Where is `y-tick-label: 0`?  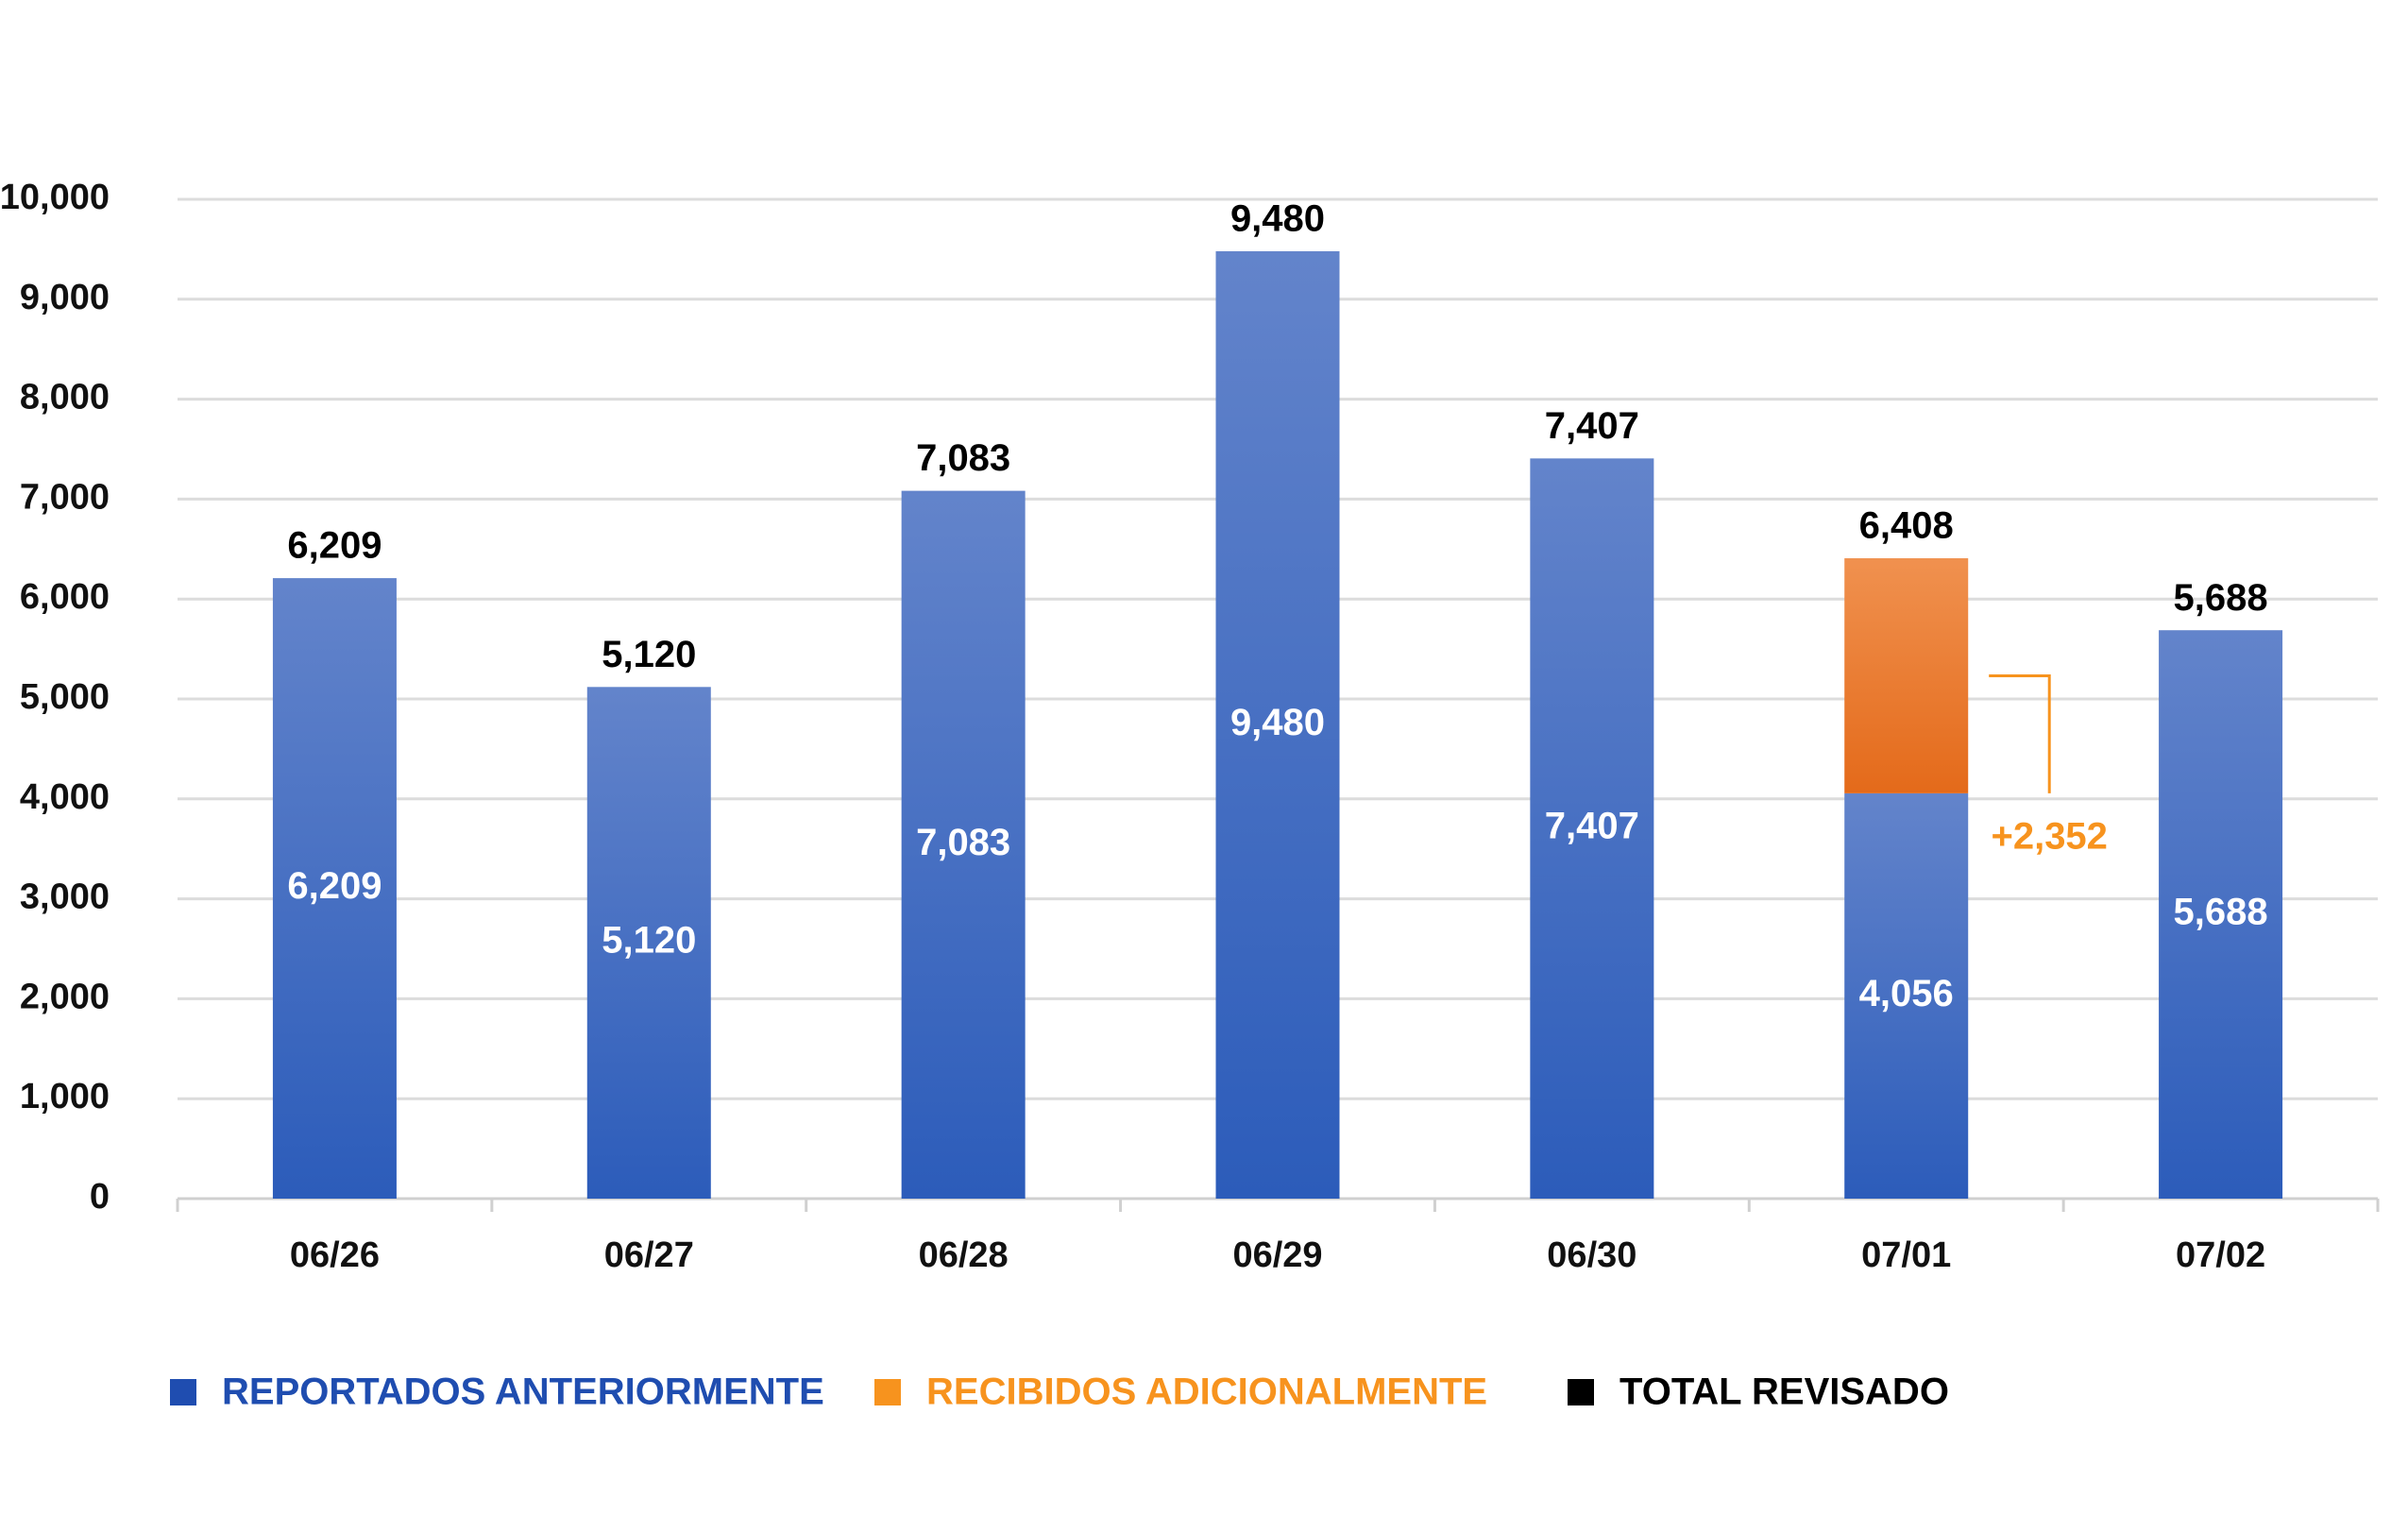 y-tick-label: 0 is located at coordinates (100, 1197).